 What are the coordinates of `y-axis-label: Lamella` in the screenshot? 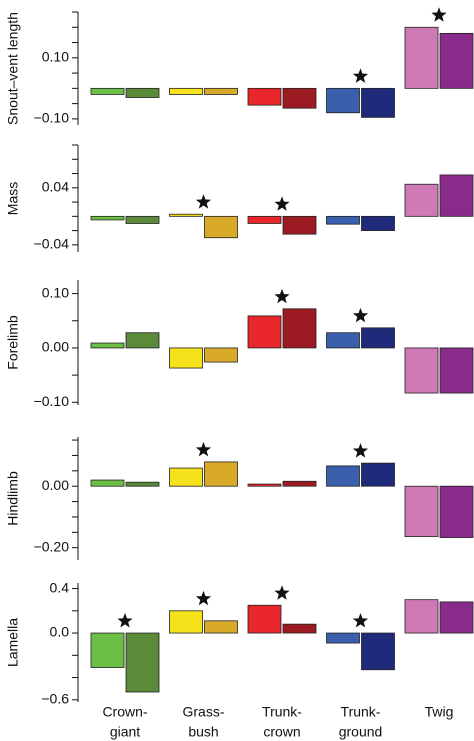 It's located at (13, 642).